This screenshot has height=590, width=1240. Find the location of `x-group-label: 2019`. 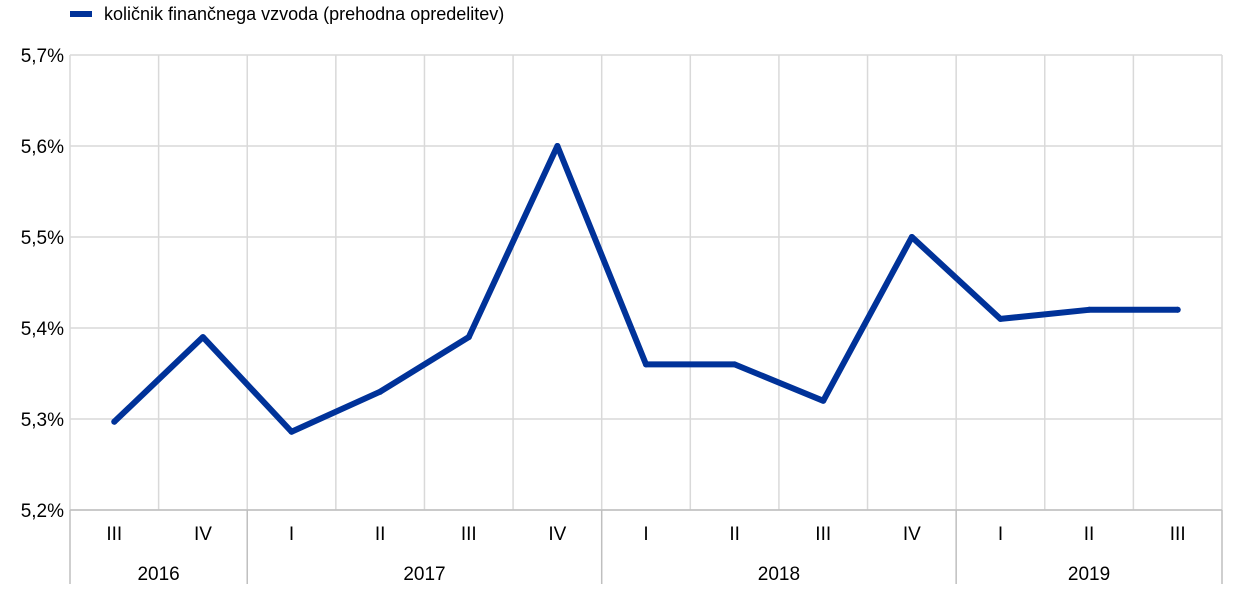

x-group-label: 2019 is located at coordinates (1089, 574).